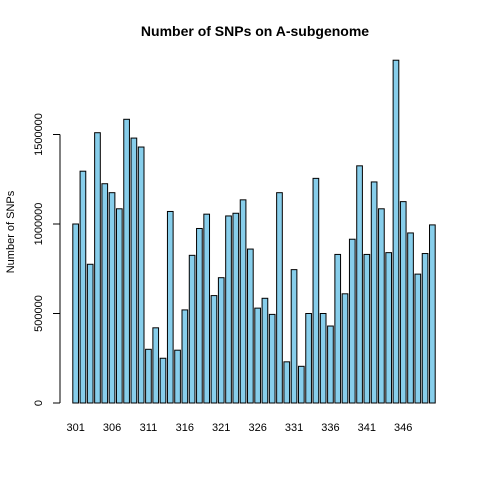 This screenshot has height=480, width=480. What do you see at coordinates (39, 224) in the screenshot?
I see `y-tick-label: 1000000` at bounding box center [39, 224].